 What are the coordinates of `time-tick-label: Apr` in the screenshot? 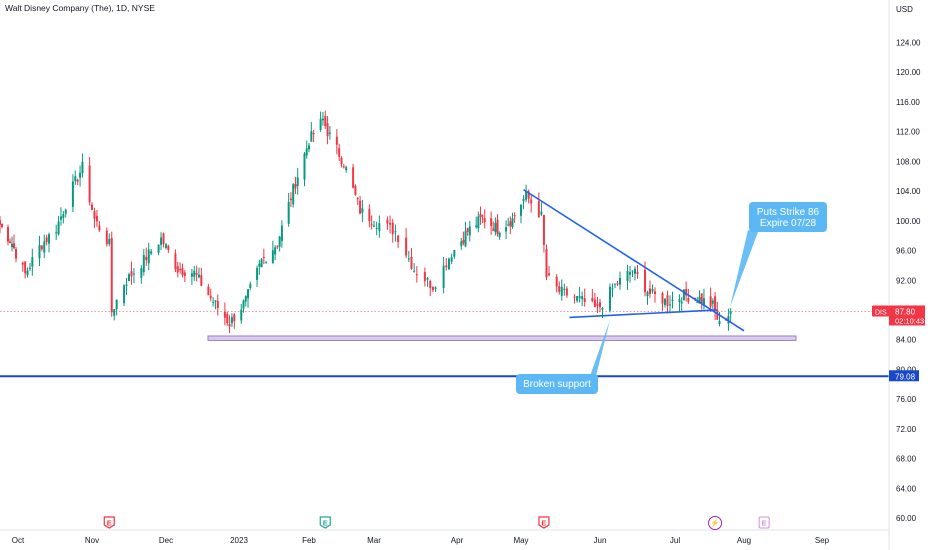 It's located at (457, 540).